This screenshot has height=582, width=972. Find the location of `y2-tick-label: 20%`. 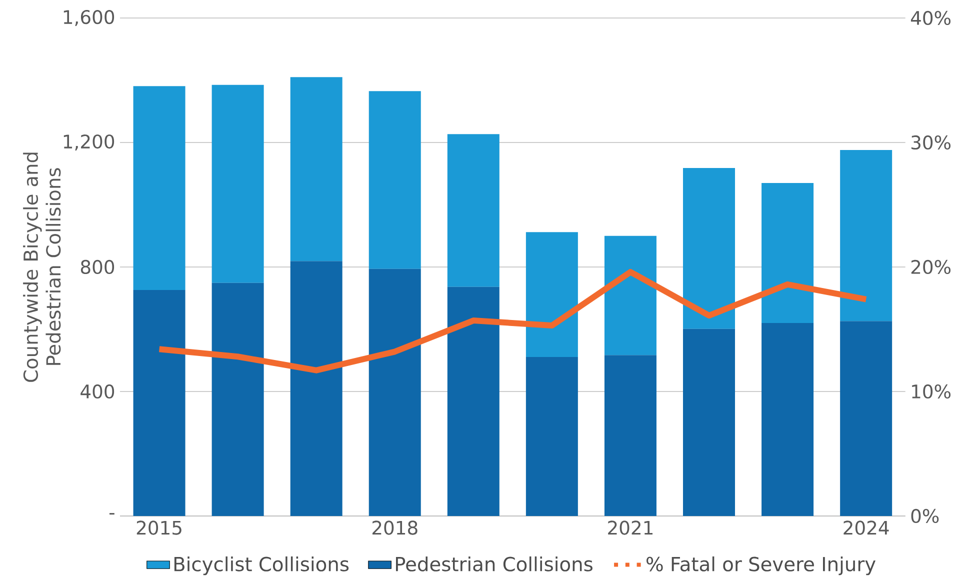

y2-tick-label: 20% is located at coordinates (930, 267).